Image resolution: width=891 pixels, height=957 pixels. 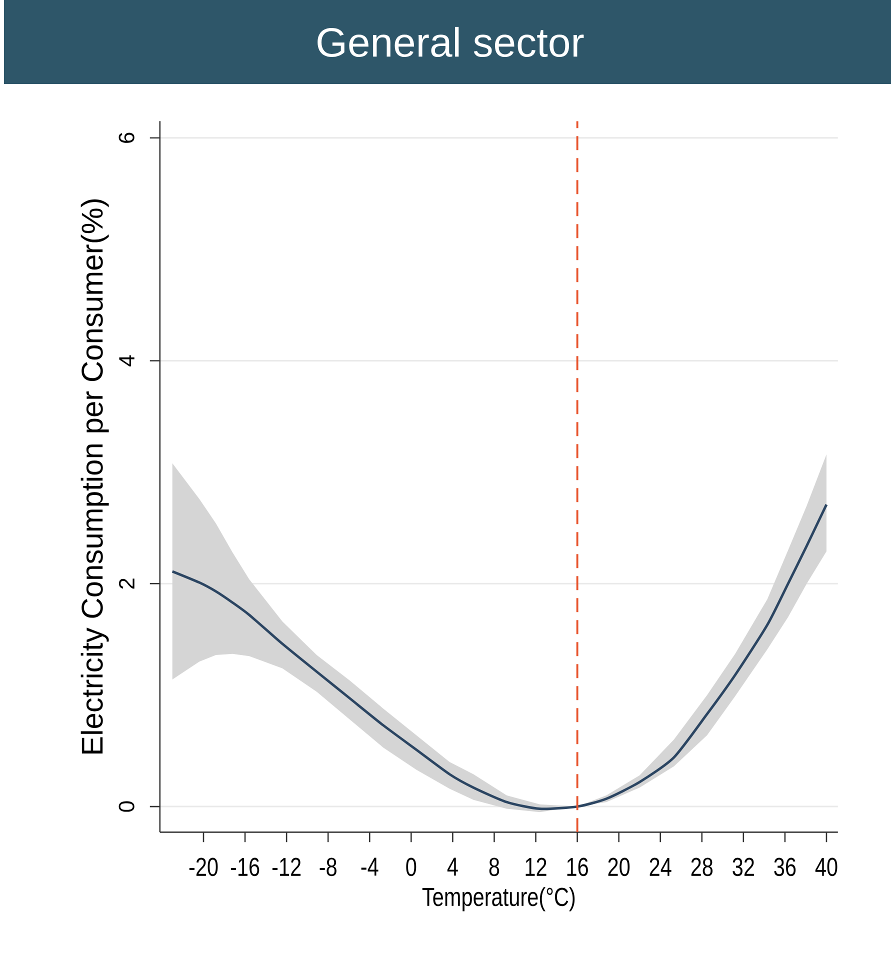 What do you see at coordinates (494, 867) in the screenshot?
I see `x-tick-label: 8` at bounding box center [494, 867].